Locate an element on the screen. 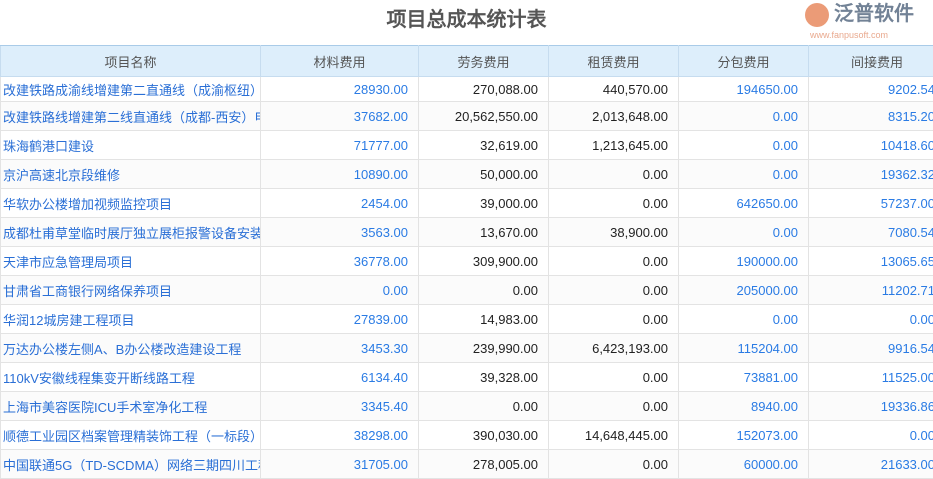 This screenshot has width=933, height=479. cost-cell: 36778.00 is located at coordinates (340, 261).